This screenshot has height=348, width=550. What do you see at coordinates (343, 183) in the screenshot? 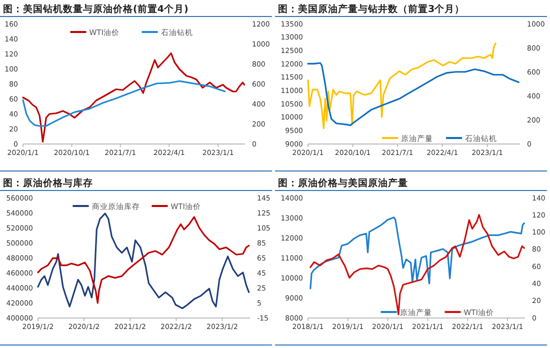
I see `chart-title: 图：原油价格与美国原油产量` at bounding box center [343, 183].